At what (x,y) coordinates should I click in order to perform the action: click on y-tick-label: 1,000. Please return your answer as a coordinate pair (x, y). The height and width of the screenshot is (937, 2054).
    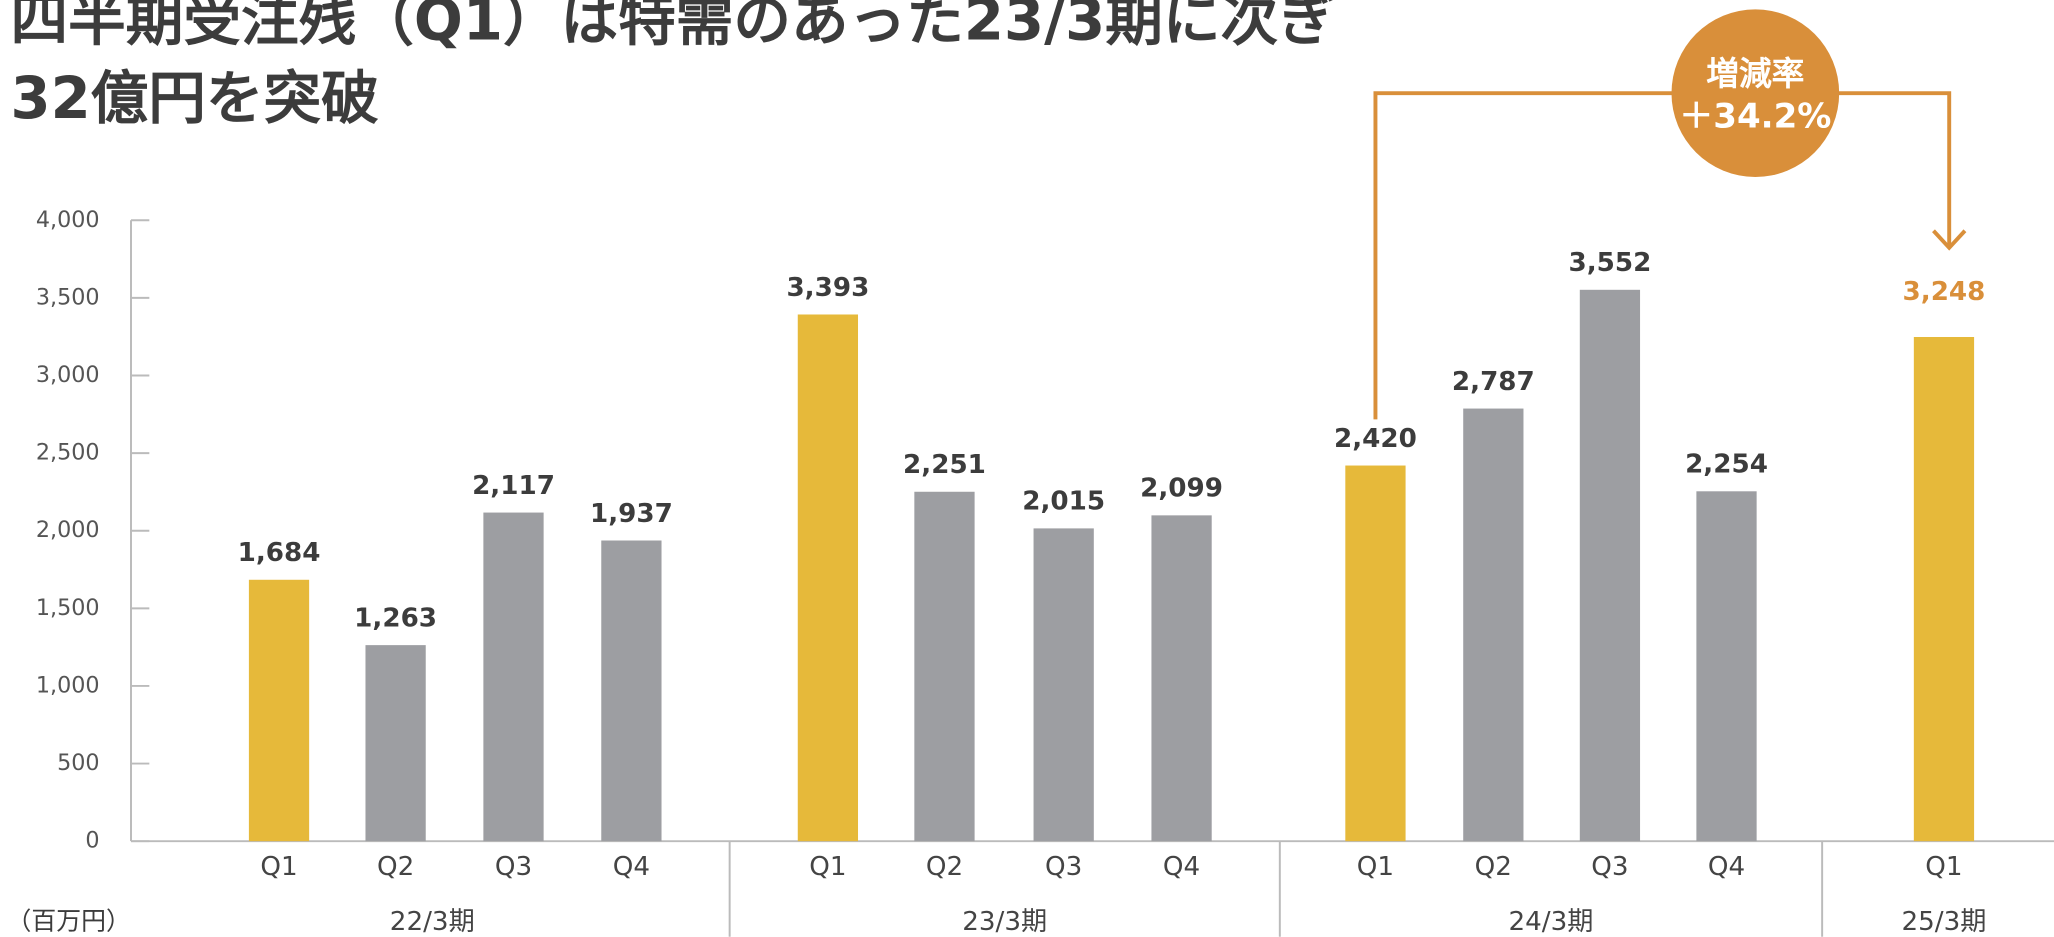
    Looking at the image, I should click on (68, 685).